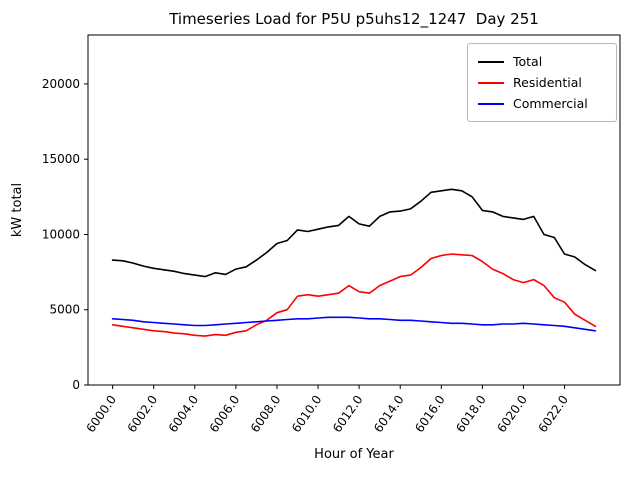 Image resolution: width=640 pixels, height=480 pixels. Describe the element at coordinates (184, 414) in the screenshot. I see `x-tick-label: 6004.0` at that location.